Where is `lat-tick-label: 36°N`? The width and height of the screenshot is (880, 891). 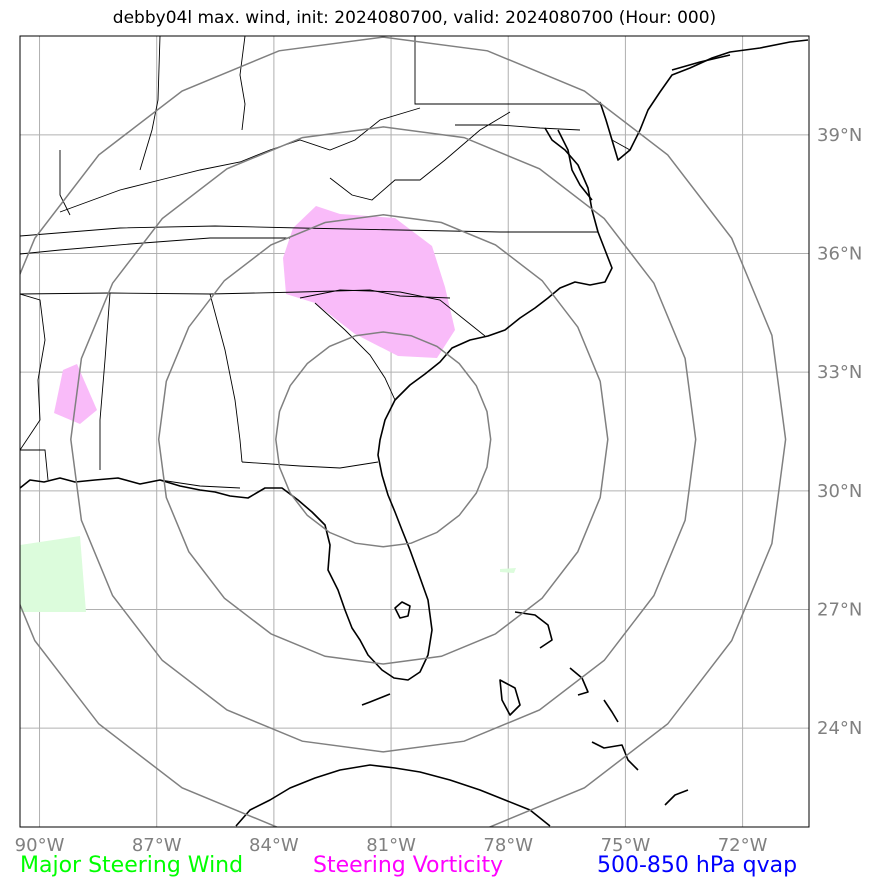
lat-tick-label: 36°N is located at coordinates (839, 254).